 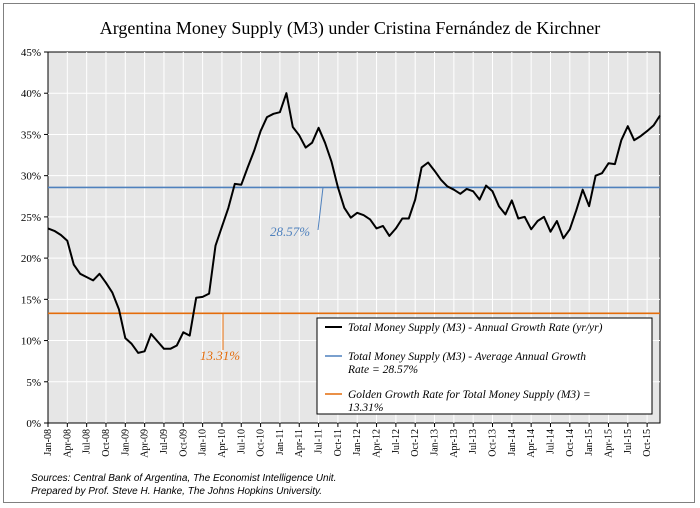 I want to click on y-tick-label: 20%, so click(x=31, y=259).